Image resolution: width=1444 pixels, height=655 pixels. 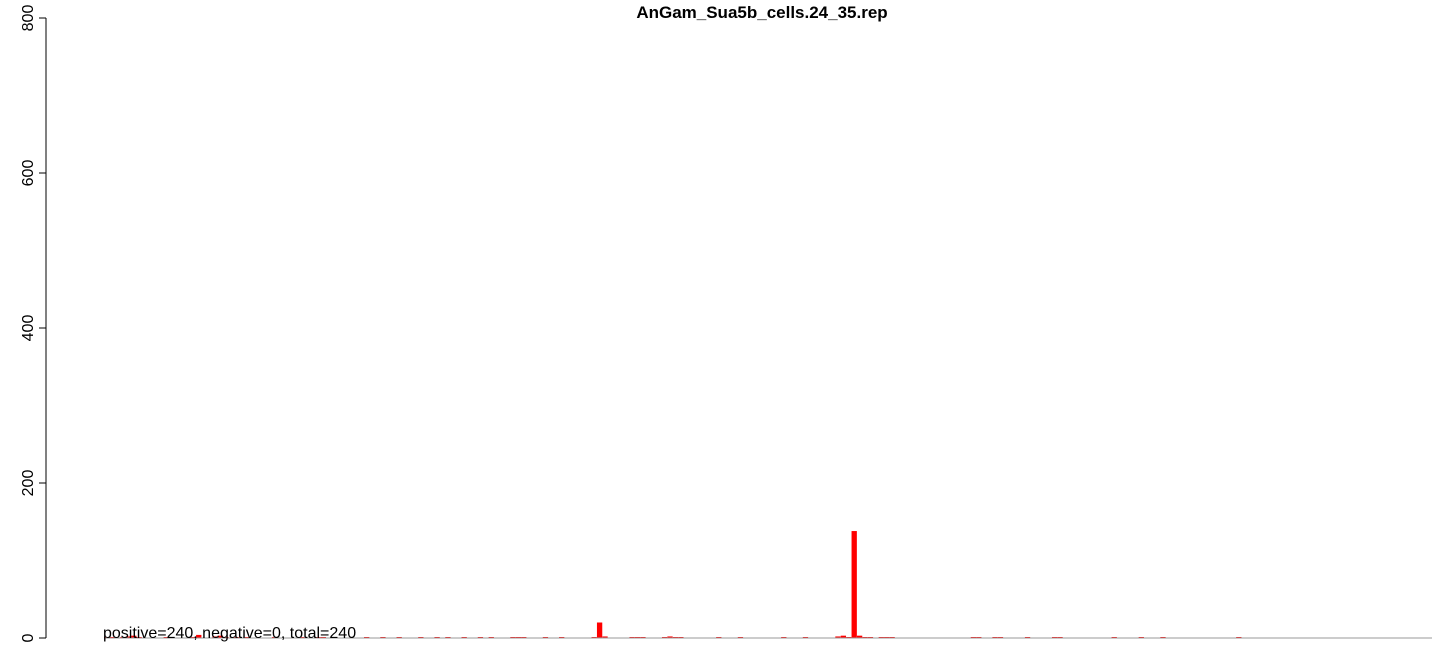 I want to click on y-tick-label: 800, so click(x=28, y=18).